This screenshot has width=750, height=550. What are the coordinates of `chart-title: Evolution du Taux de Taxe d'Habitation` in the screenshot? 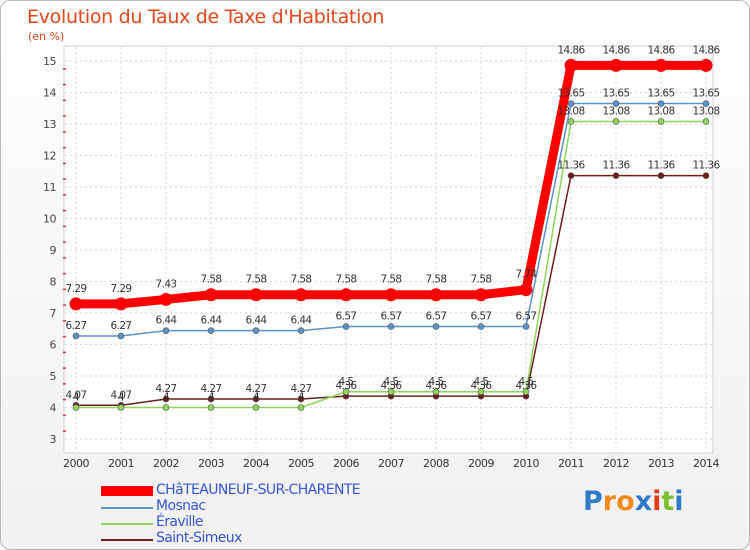 It's located at (206, 17).